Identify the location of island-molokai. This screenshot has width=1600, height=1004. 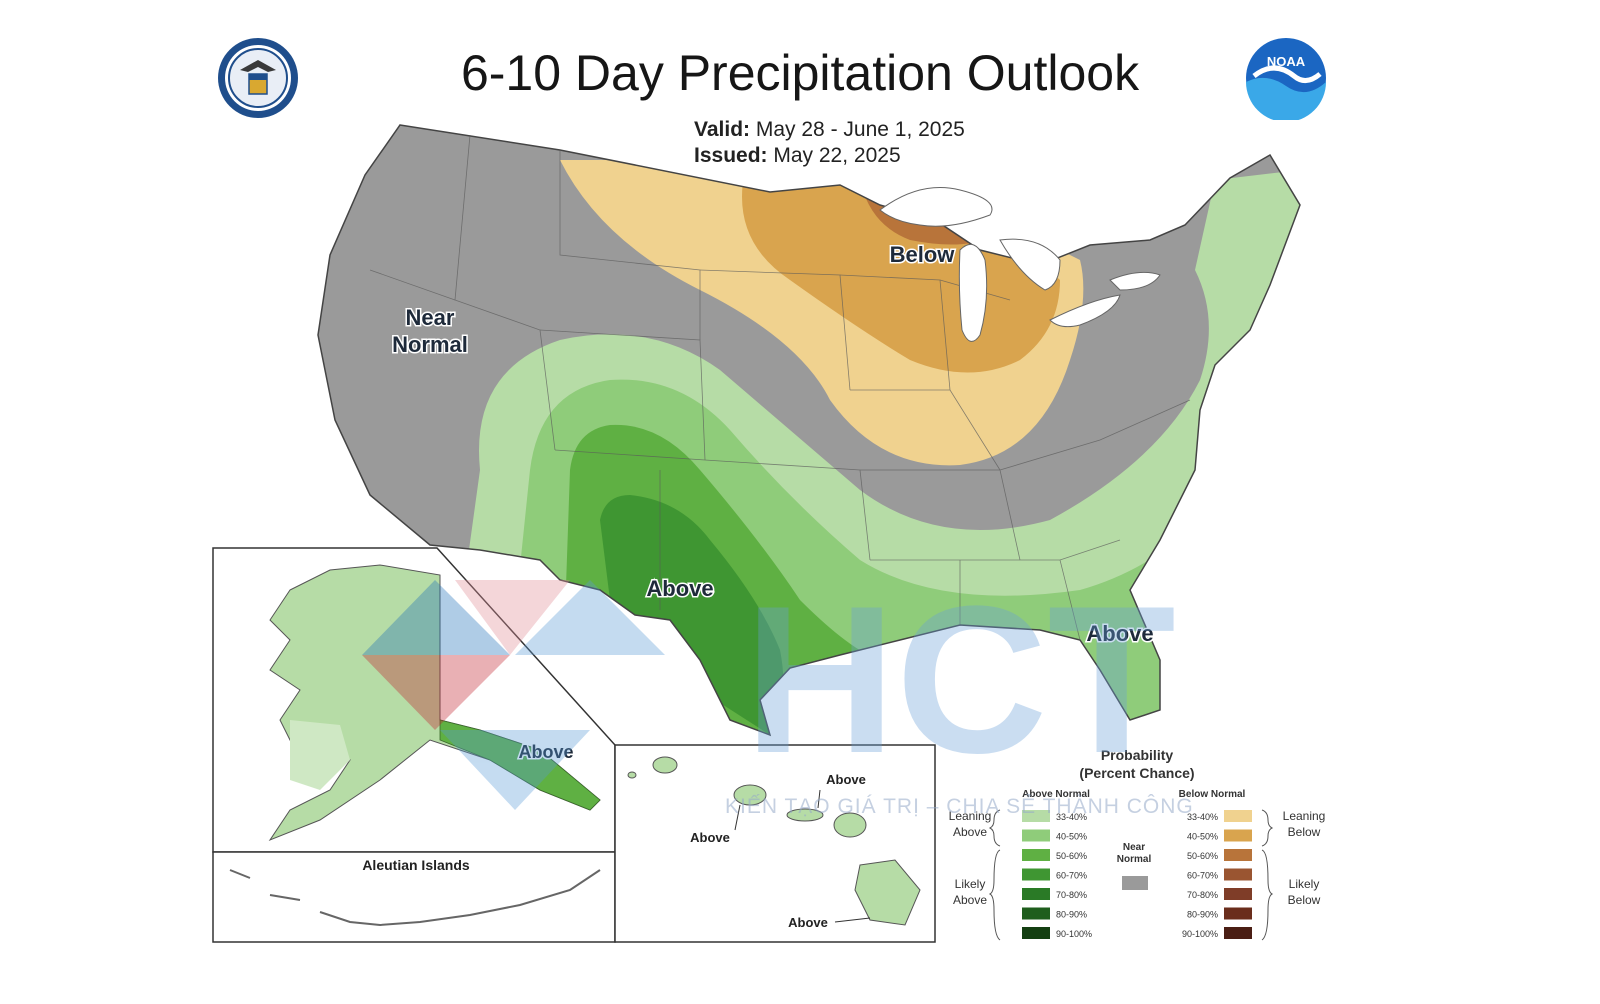
(805, 815).